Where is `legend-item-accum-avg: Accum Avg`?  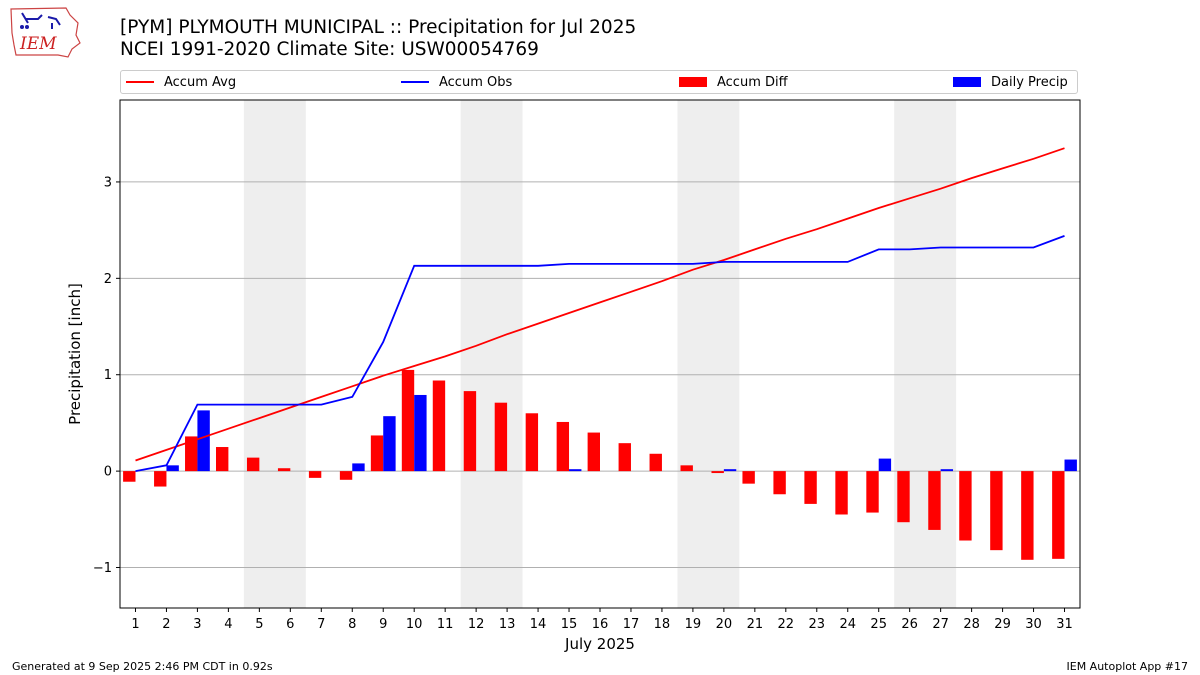 legend-item-accum-avg: Accum Avg is located at coordinates (181, 82).